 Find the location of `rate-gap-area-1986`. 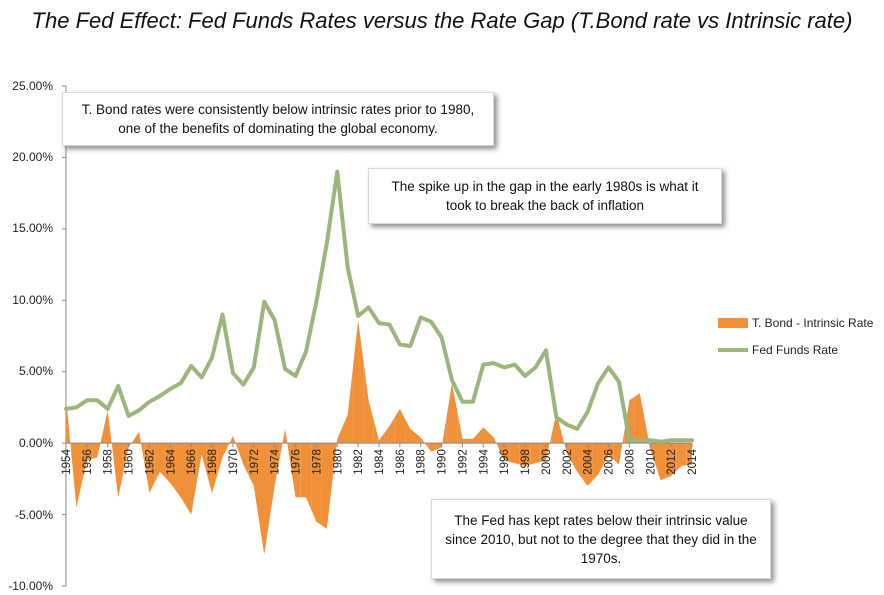

rate-gap-area-1986 is located at coordinates (400, 426).